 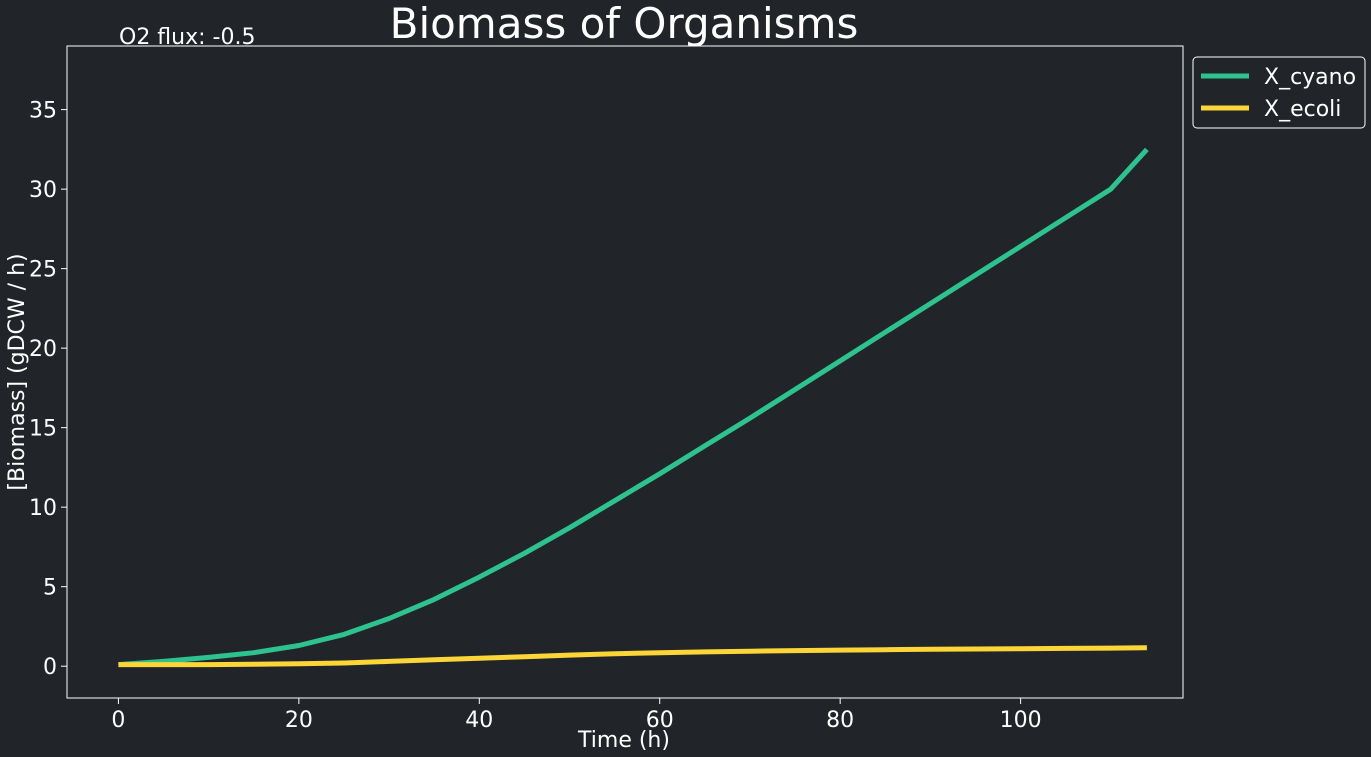 I want to click on chart-title: Biomass of Organisms, so click(x=624, y=24).